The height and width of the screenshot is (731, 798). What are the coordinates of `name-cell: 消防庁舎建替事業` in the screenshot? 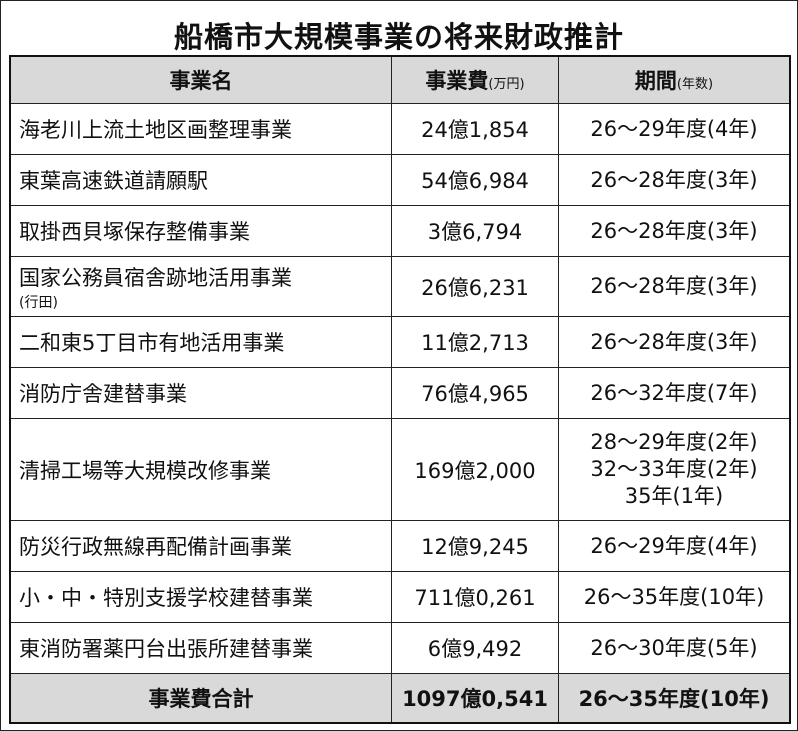 It's located at (200, 393).